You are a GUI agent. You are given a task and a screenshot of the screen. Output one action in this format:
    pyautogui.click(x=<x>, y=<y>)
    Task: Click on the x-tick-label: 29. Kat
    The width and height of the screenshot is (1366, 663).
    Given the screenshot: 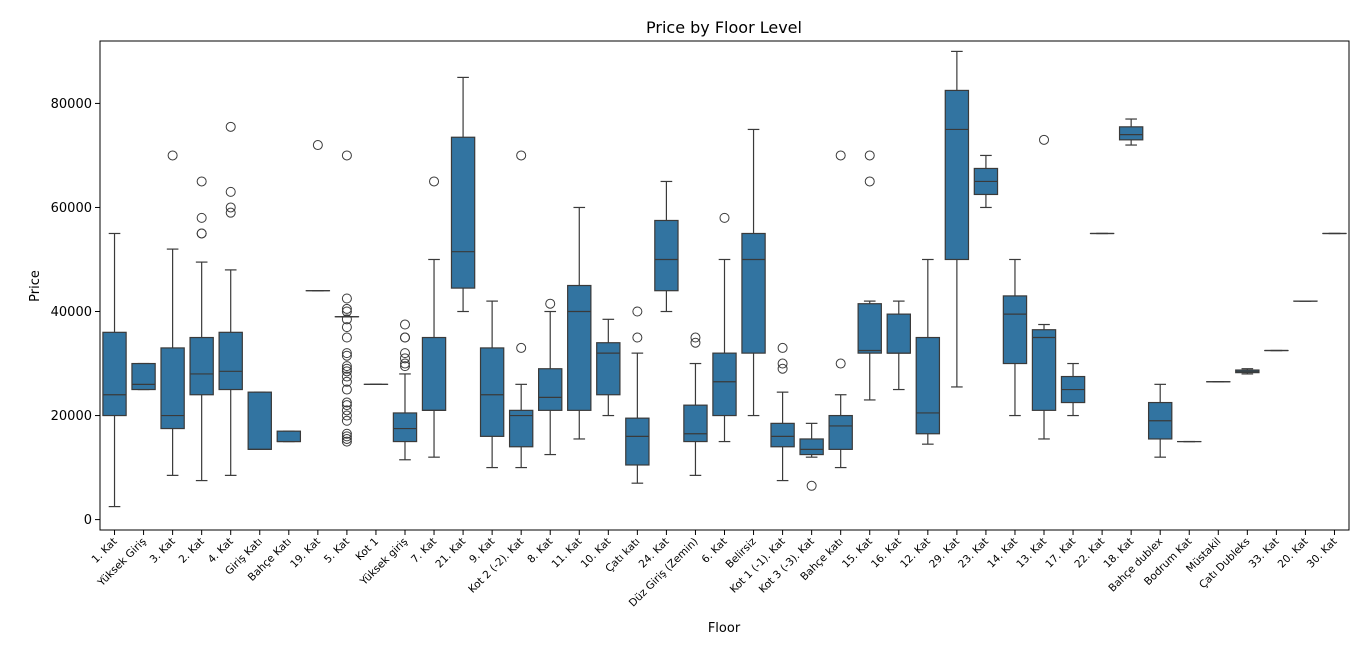 What is the action you would take?
    pyautogui.click(x=944, y=553)
    